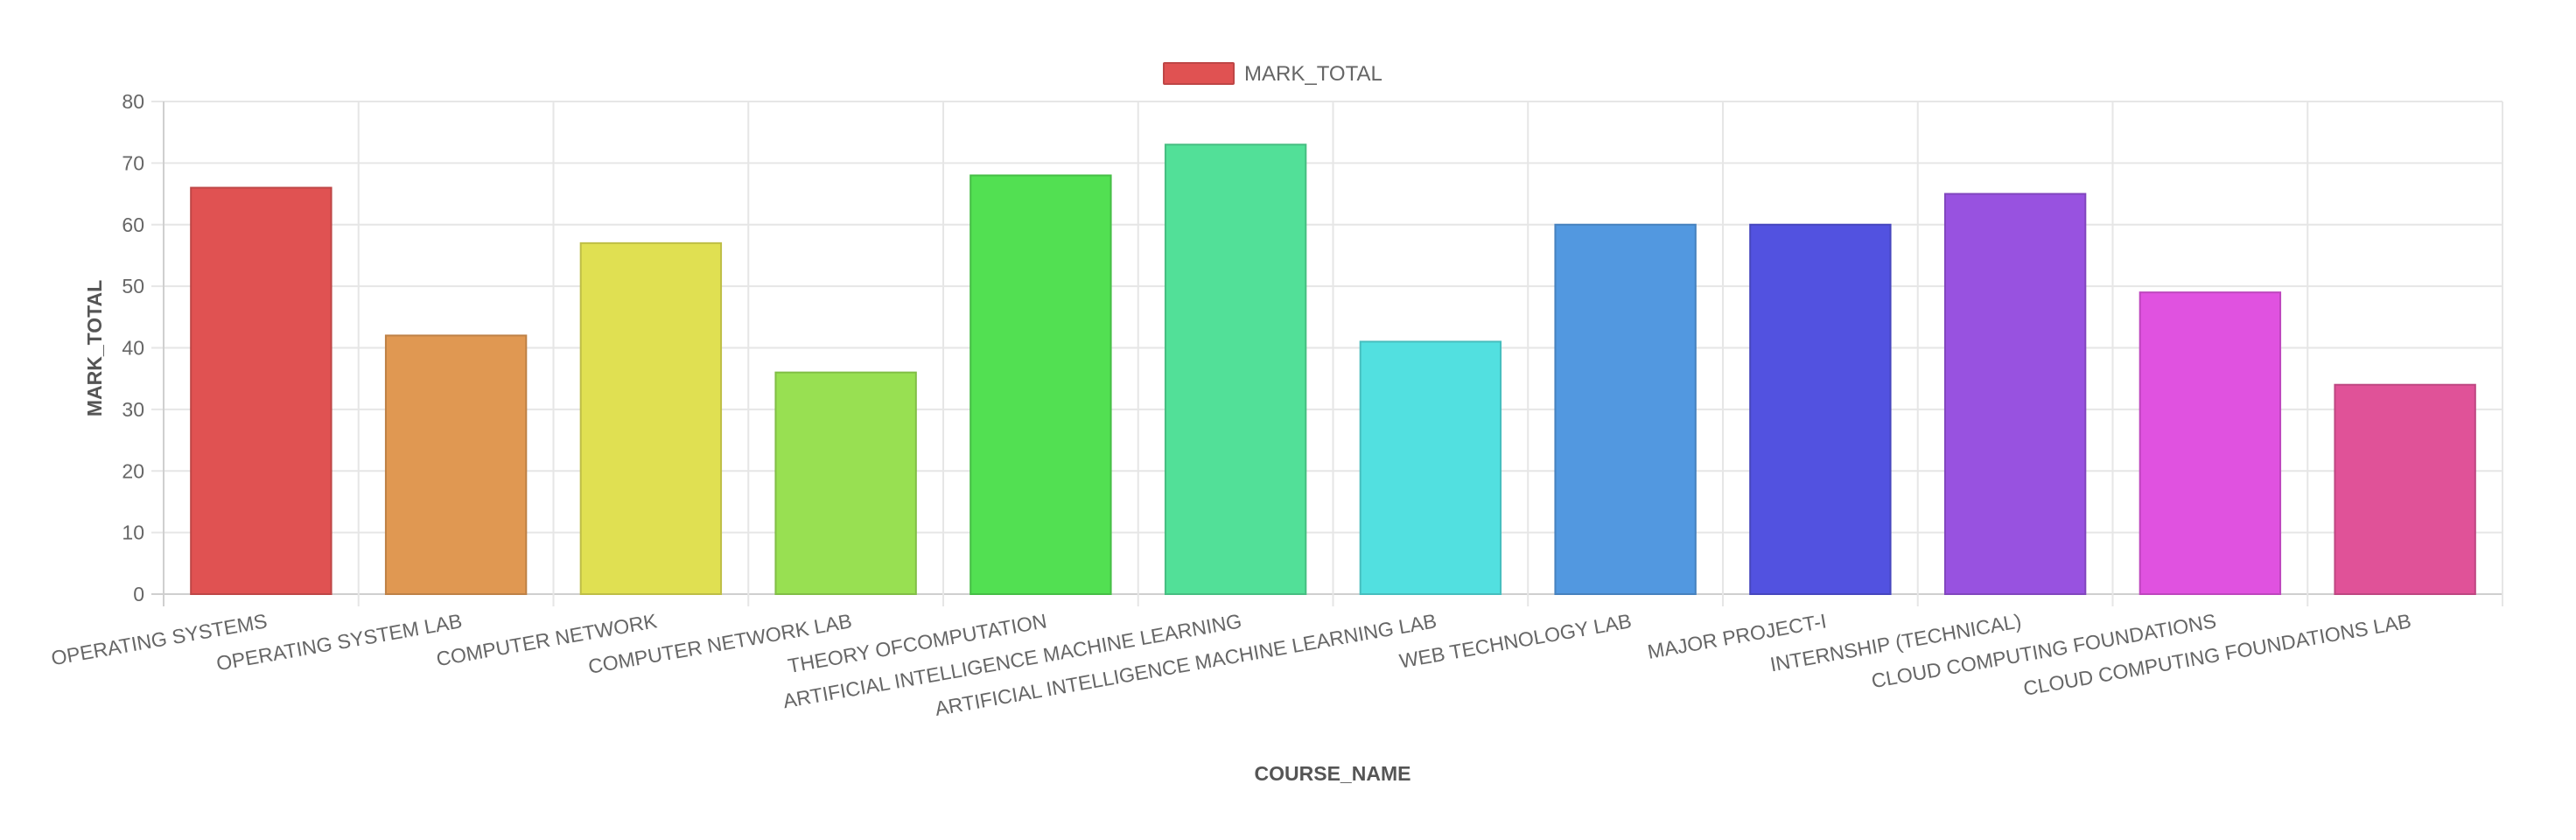 The width and height of the screenshot is (2576, 840). Describe the element at coordinates (133, 162) in the screenshot. I see `y-tick-label: 70` at that location.